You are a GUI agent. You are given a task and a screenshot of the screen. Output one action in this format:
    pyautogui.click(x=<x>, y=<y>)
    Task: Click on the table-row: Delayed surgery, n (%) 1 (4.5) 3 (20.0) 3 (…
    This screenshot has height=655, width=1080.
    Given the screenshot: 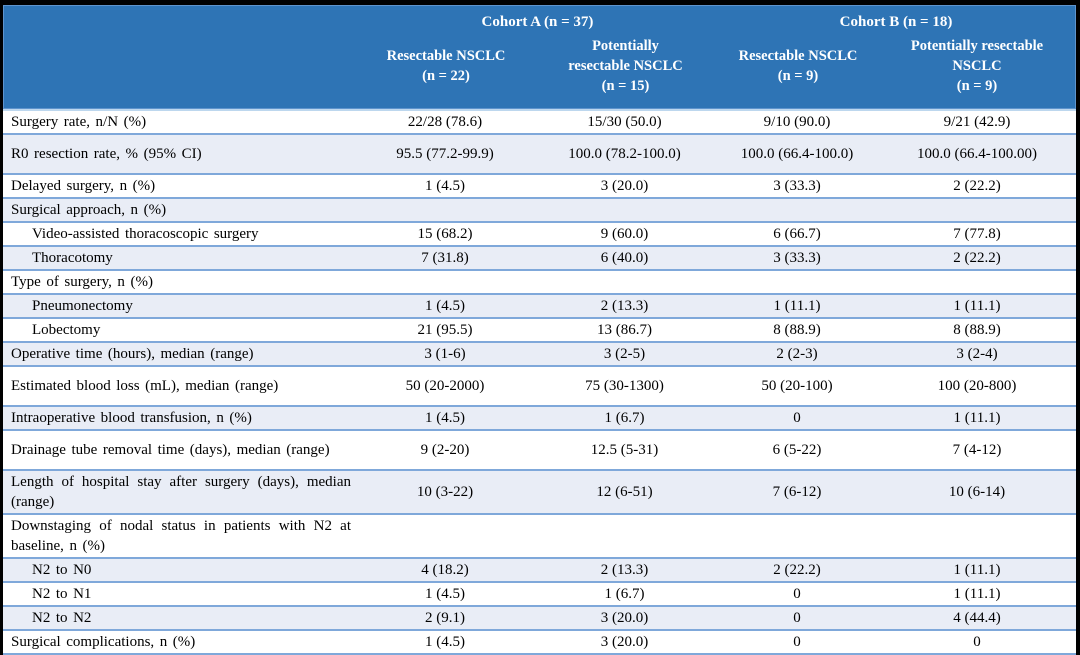 What is the action you would take?
    pyautogui.click(x=539, y=185)
    